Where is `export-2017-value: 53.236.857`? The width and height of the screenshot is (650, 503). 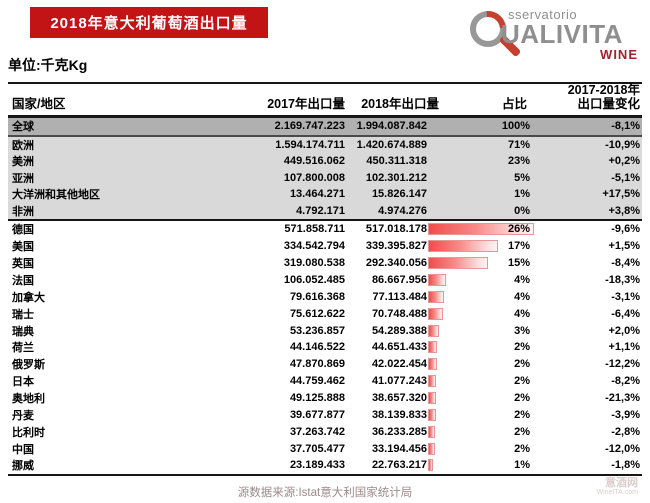 export-2017-value: 53.236.857 is located at coordinates (317, 330).